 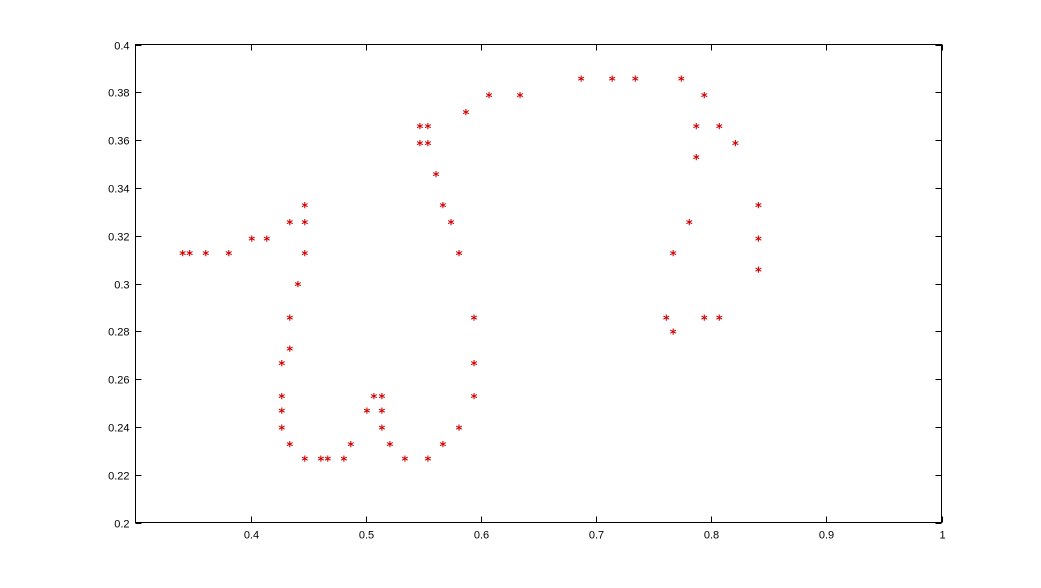 What do you see at coordinates (118, 142) in the screenshot?
I see `y-tick-label: 0.36` at bounding box center [118, 142].